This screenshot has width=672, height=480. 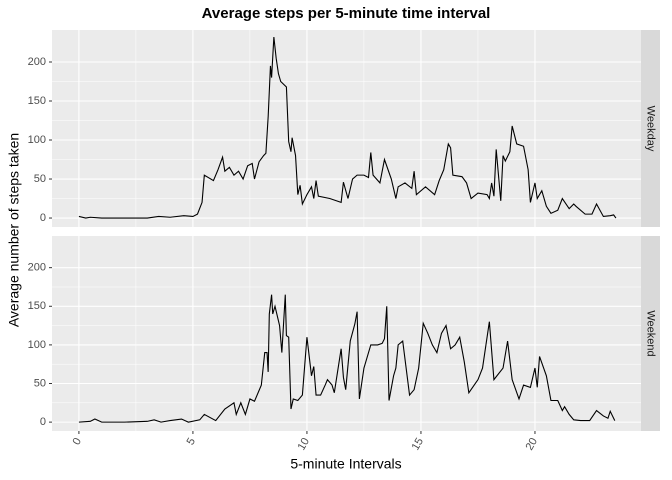 What do you see at coordinates (304, 444) in the screenshot?
I see `x-tick-label: 10` at bounding box center [304, 444].